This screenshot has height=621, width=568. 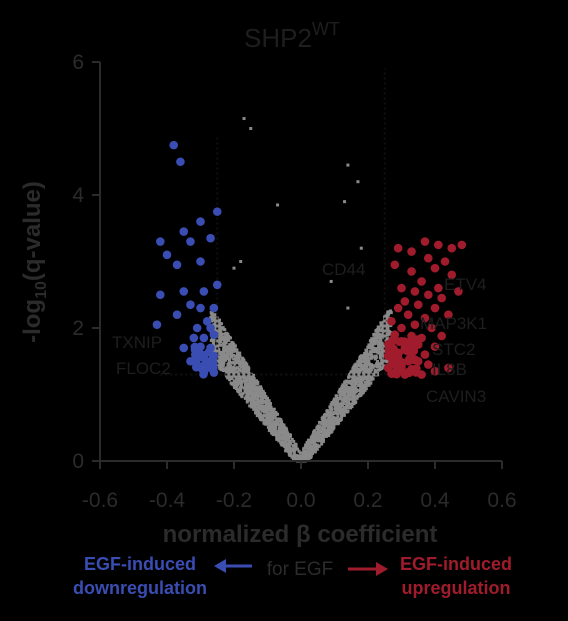 What do you see at coordinates (456, 396) in the screenshot?
I see `gene-label-right-4: CAVIN3` at bounding box center [456, 396].